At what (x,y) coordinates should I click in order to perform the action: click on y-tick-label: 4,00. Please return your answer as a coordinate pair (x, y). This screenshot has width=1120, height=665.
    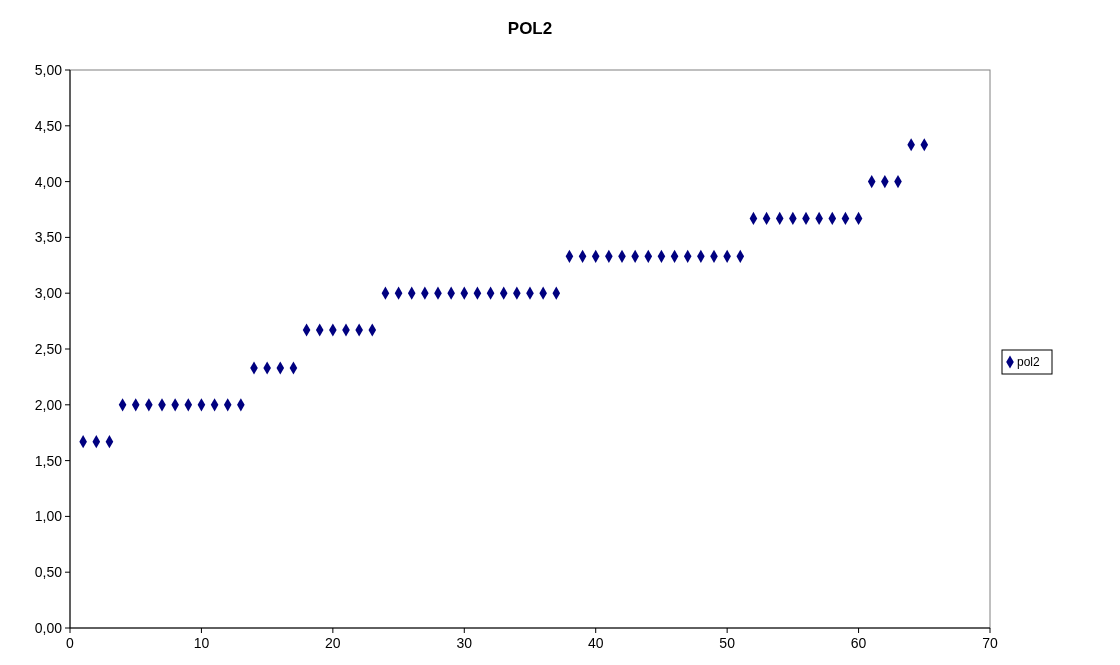
    Looking at the image, I should click on (48, 181).